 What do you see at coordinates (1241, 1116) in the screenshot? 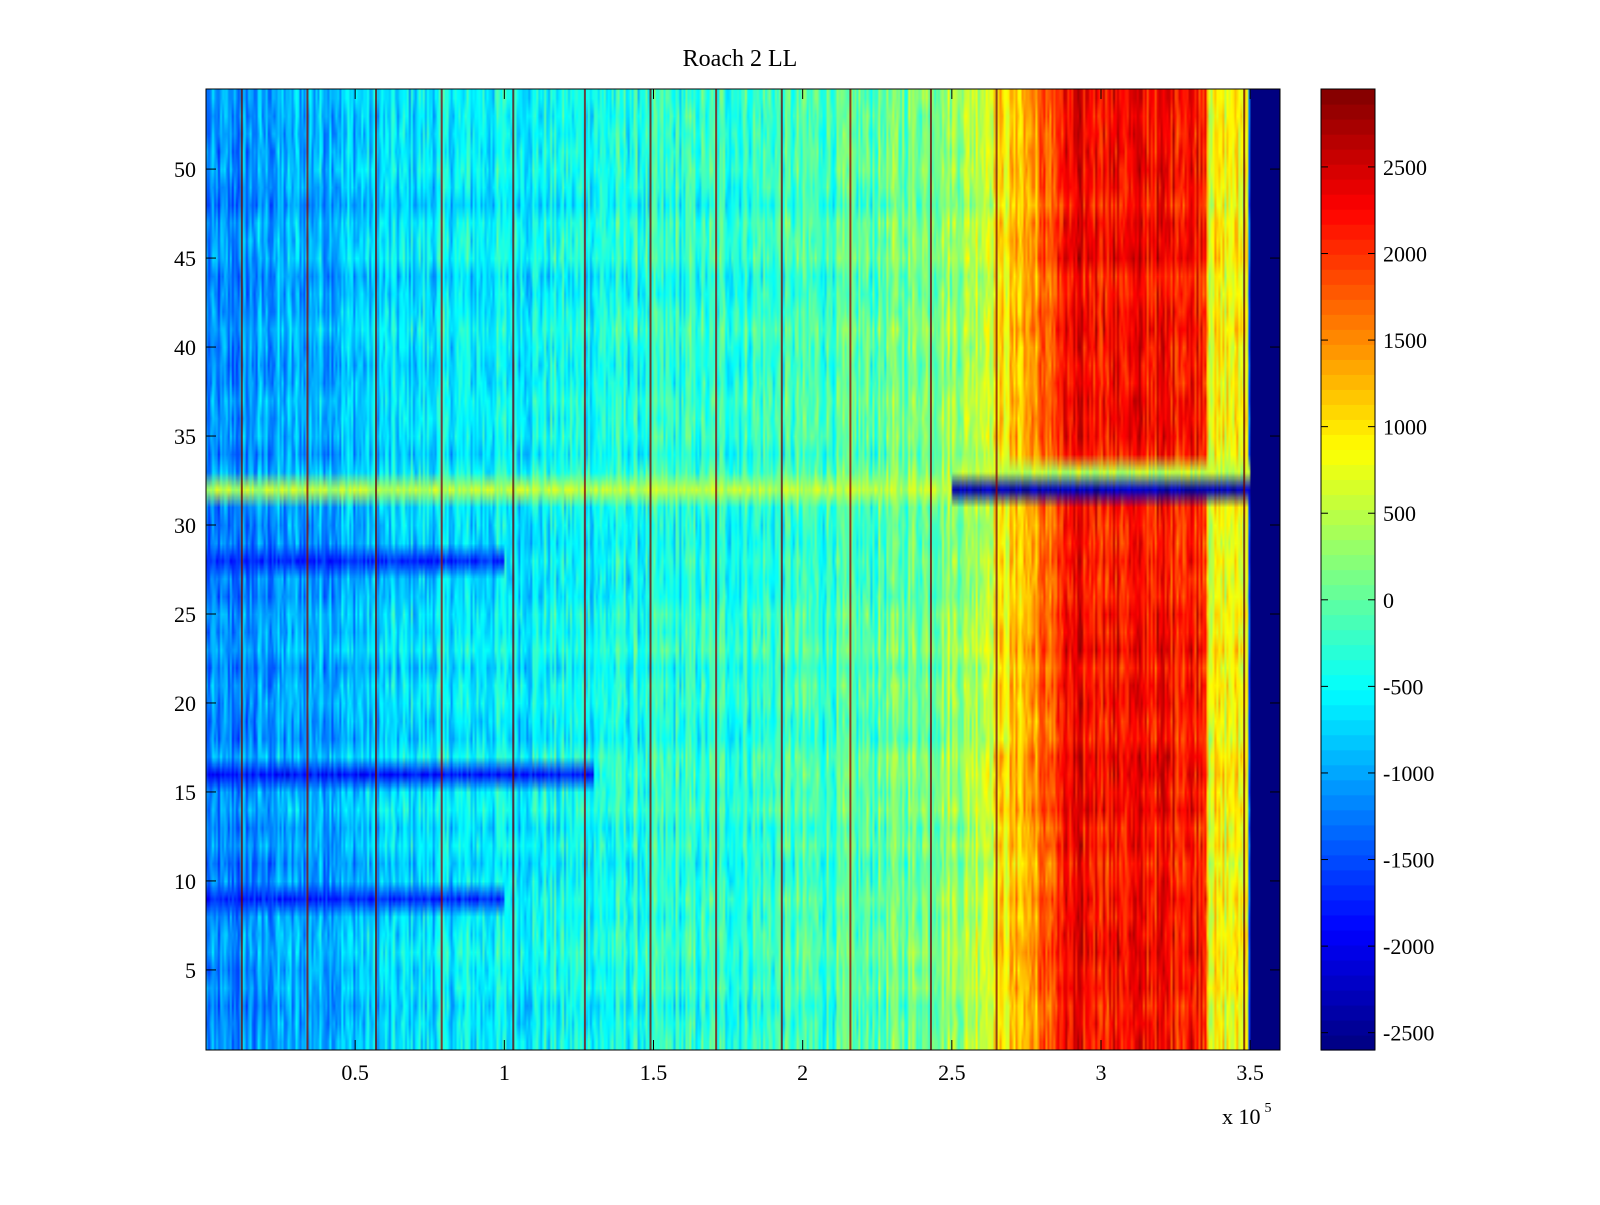
I see `x-multiplier-base: x 10` at bounding box center [1241, 1116].